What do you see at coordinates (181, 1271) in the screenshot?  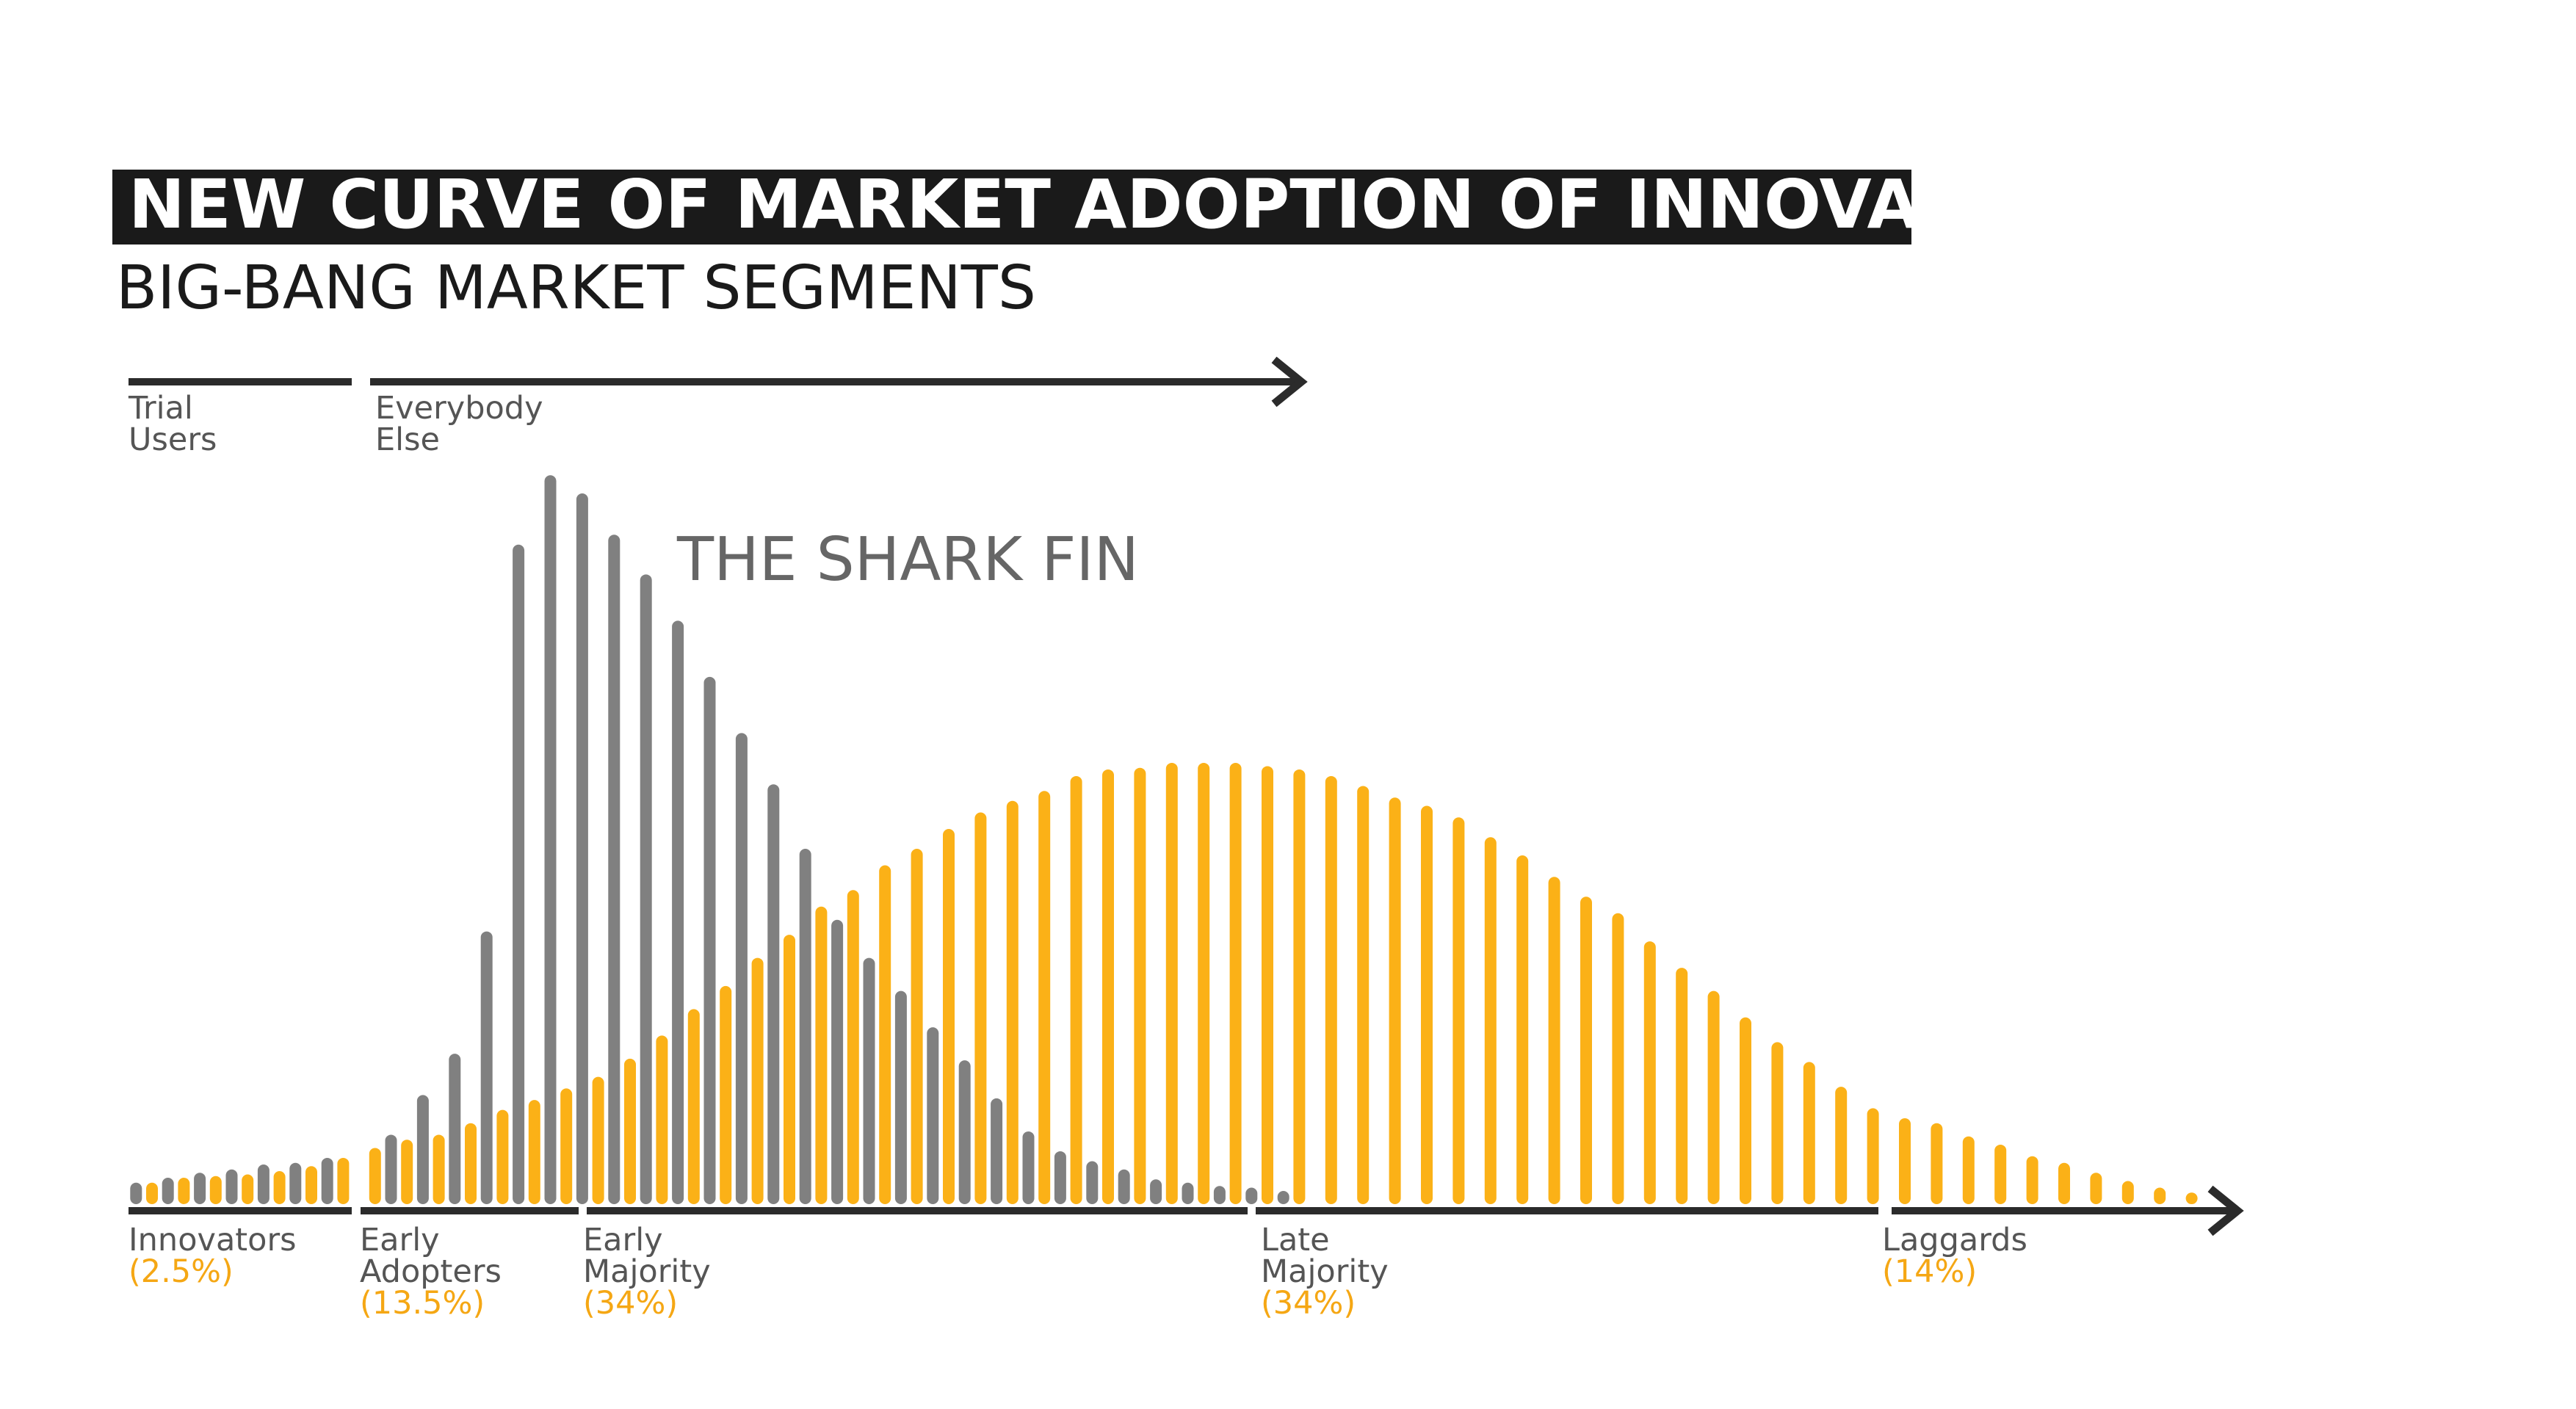 I see `segment-share: (2.5%)` at bounding box center [181, 1271].